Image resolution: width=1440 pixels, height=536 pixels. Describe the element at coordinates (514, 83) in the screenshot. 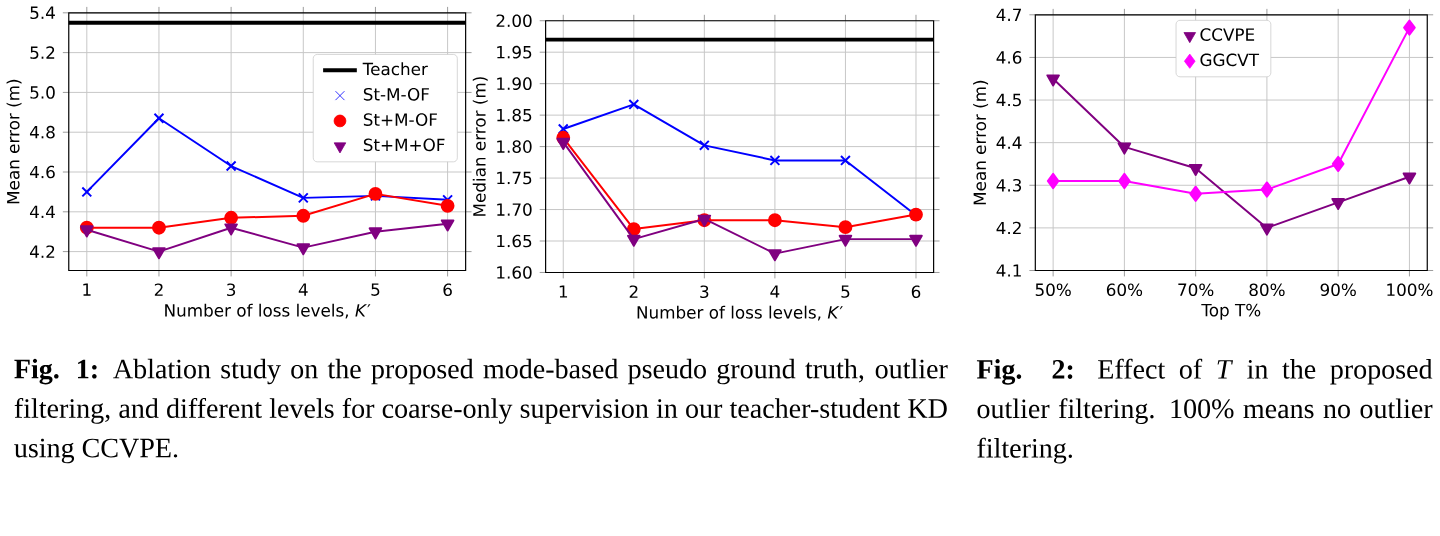

I see `y-tick-label: 1.90` at that location.